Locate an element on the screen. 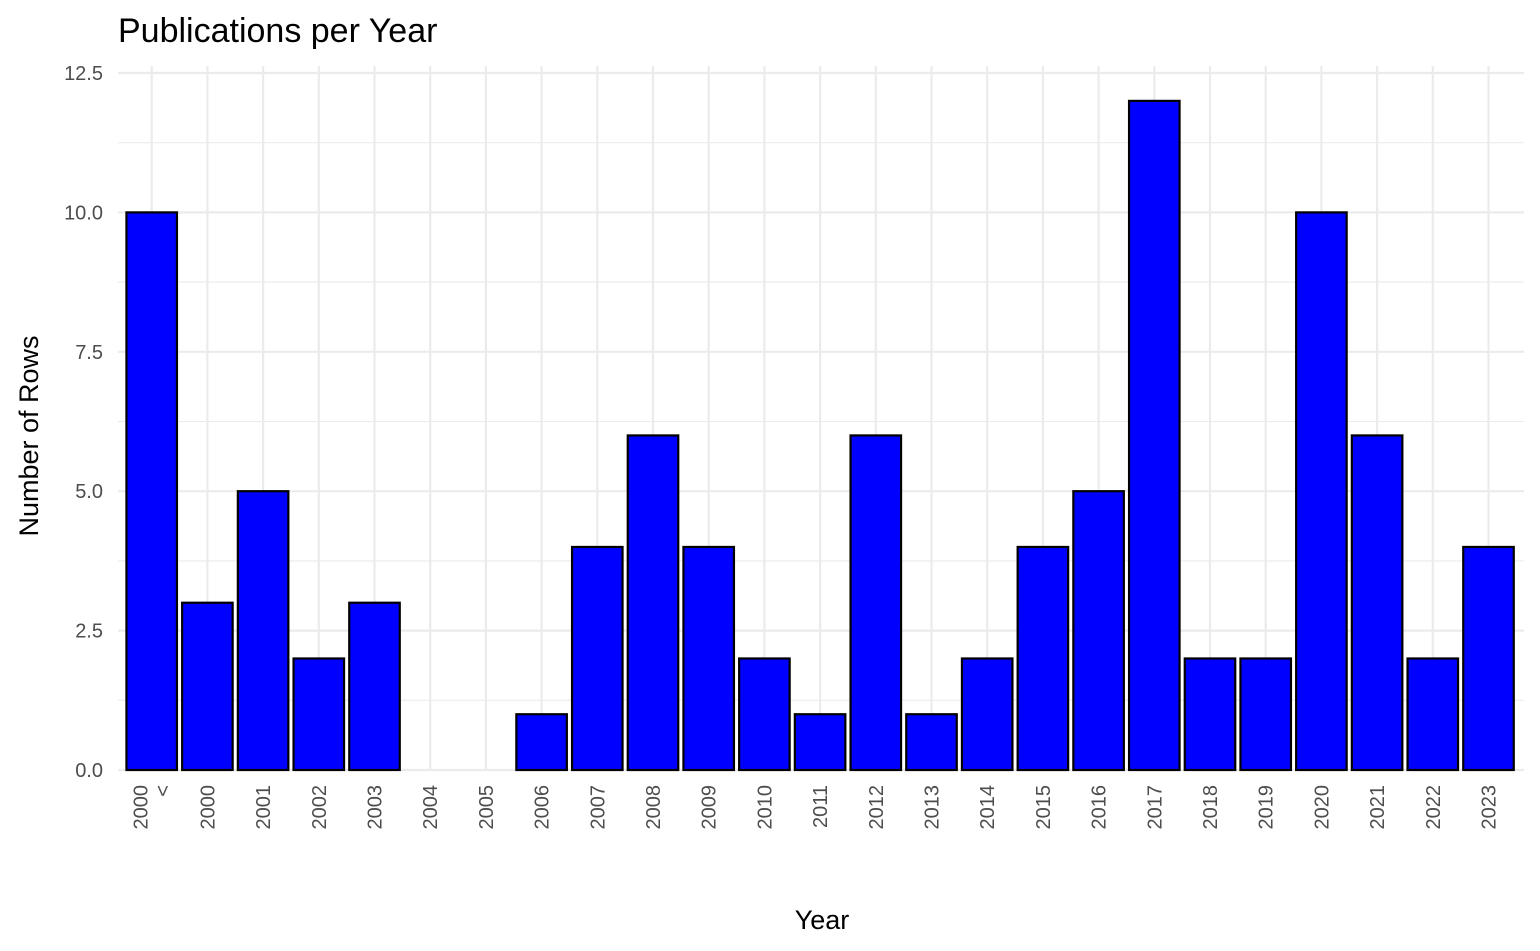 This screenshot has width=1540, height=951. bar-2015 is located at coordinates (1043, 658).